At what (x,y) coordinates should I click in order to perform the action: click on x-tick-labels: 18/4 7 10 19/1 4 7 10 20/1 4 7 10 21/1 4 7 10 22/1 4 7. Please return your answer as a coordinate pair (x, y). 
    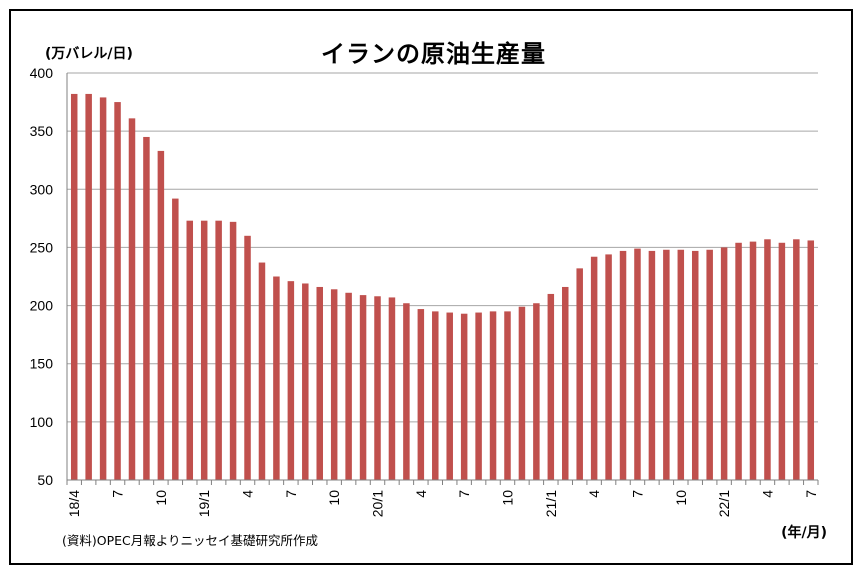
    Looking at the image, I should click on (442, 503).